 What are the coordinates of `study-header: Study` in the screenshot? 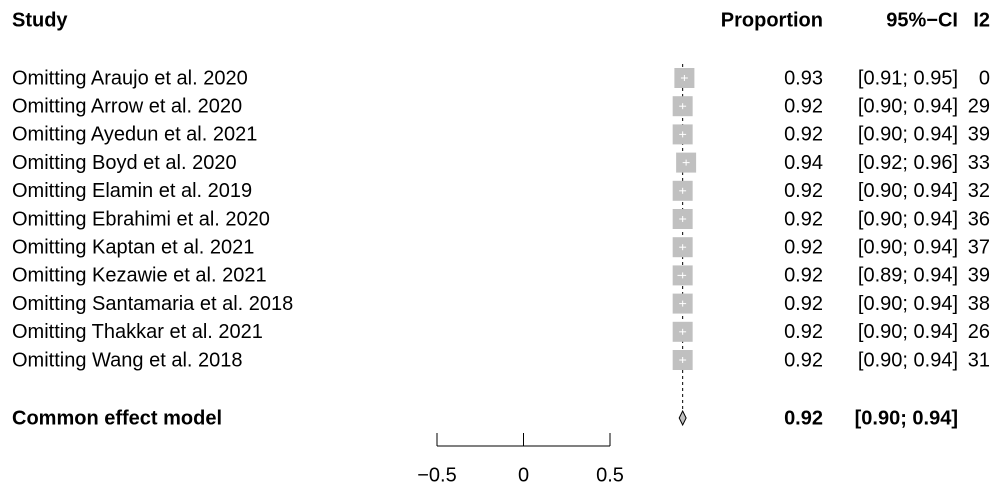 It's located at (40, 20).